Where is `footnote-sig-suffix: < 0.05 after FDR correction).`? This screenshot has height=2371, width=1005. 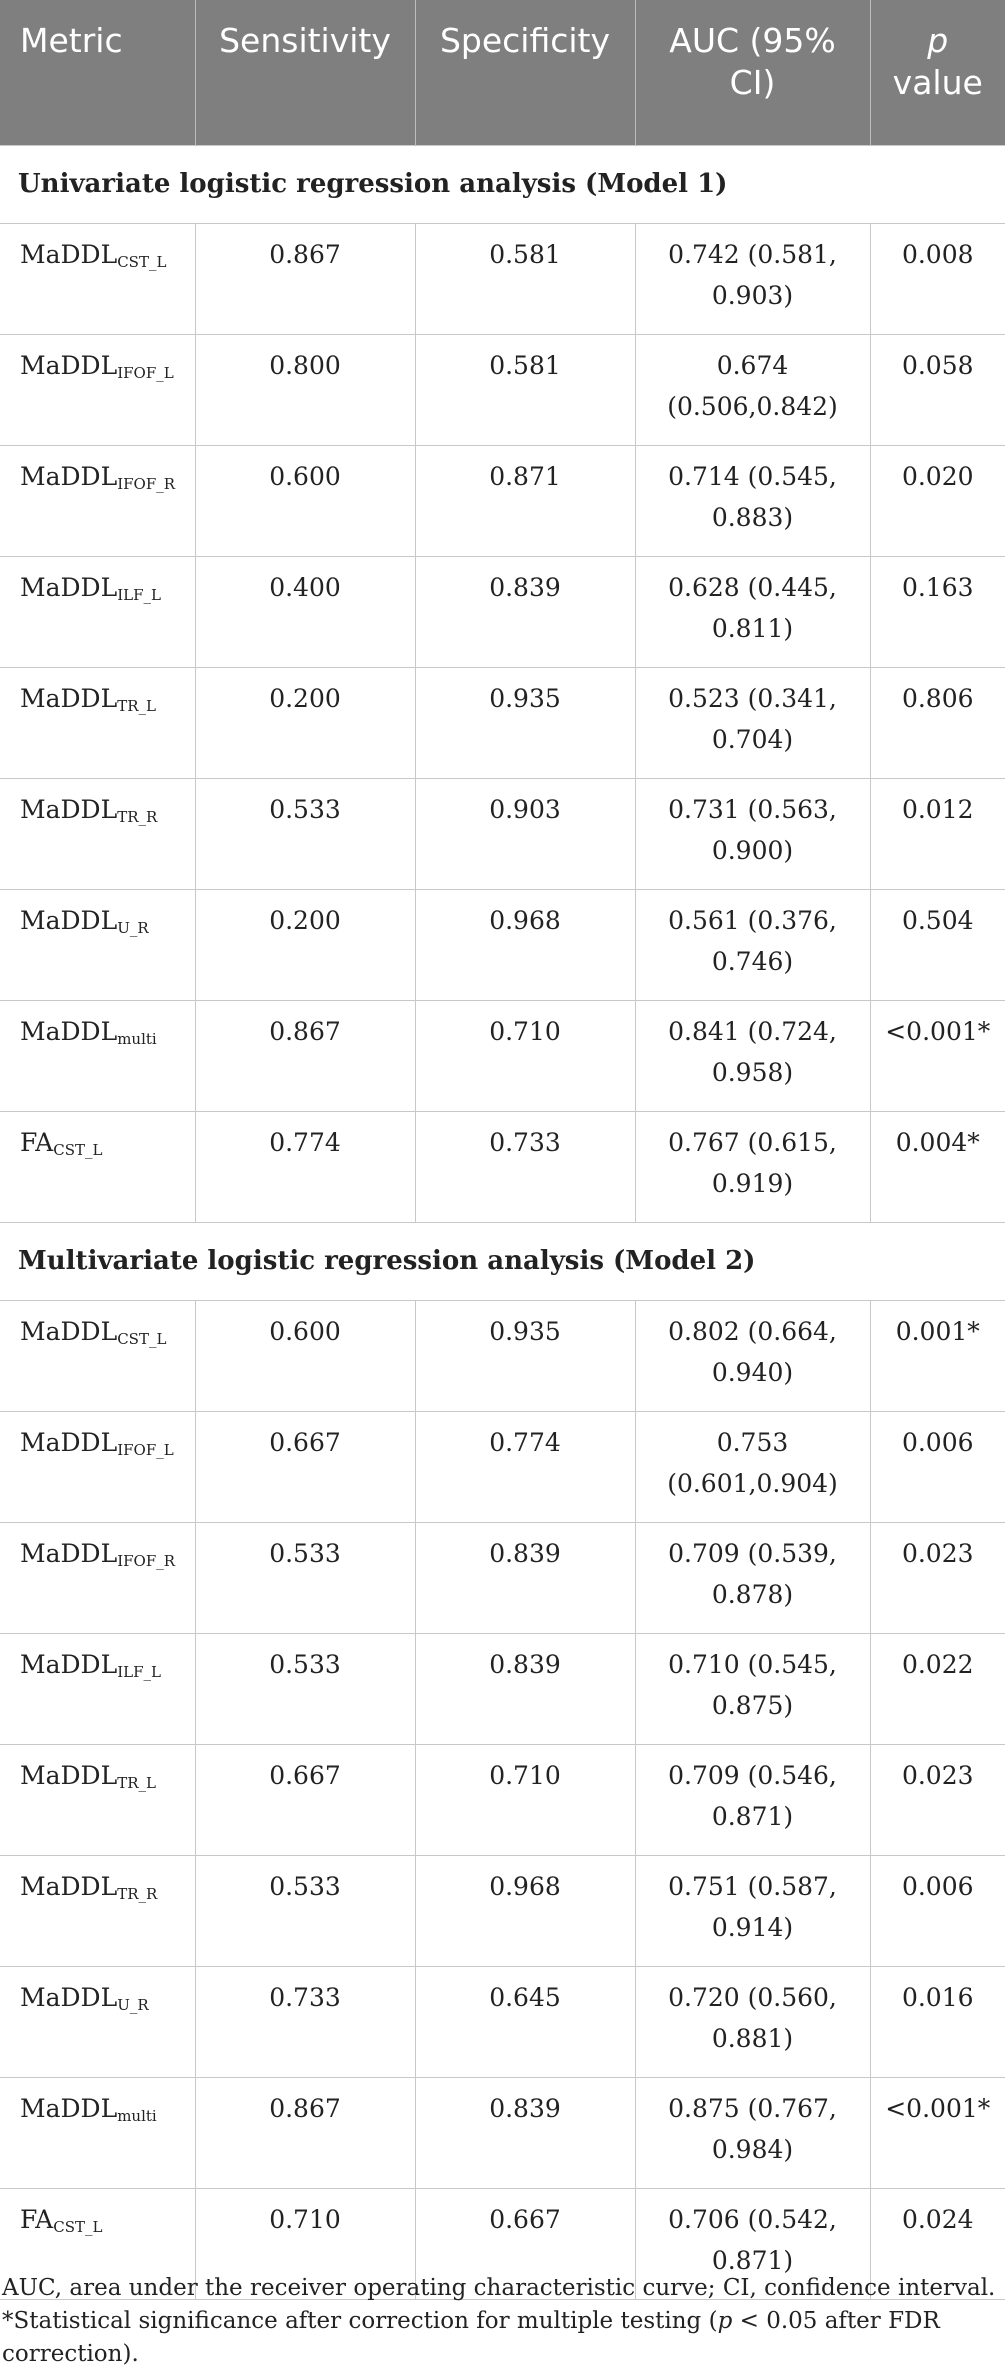
footnote-sig-suffix: < 0.05 after FDR correction). is located at coordinates (471, 2337).